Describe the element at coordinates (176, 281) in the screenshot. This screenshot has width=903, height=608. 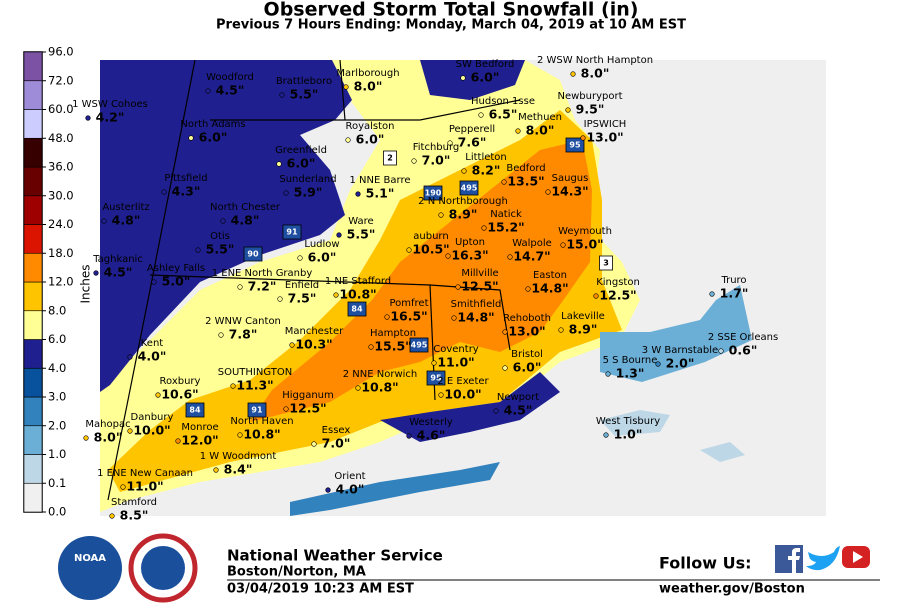
I see `station-value: 5.0"` at that location.